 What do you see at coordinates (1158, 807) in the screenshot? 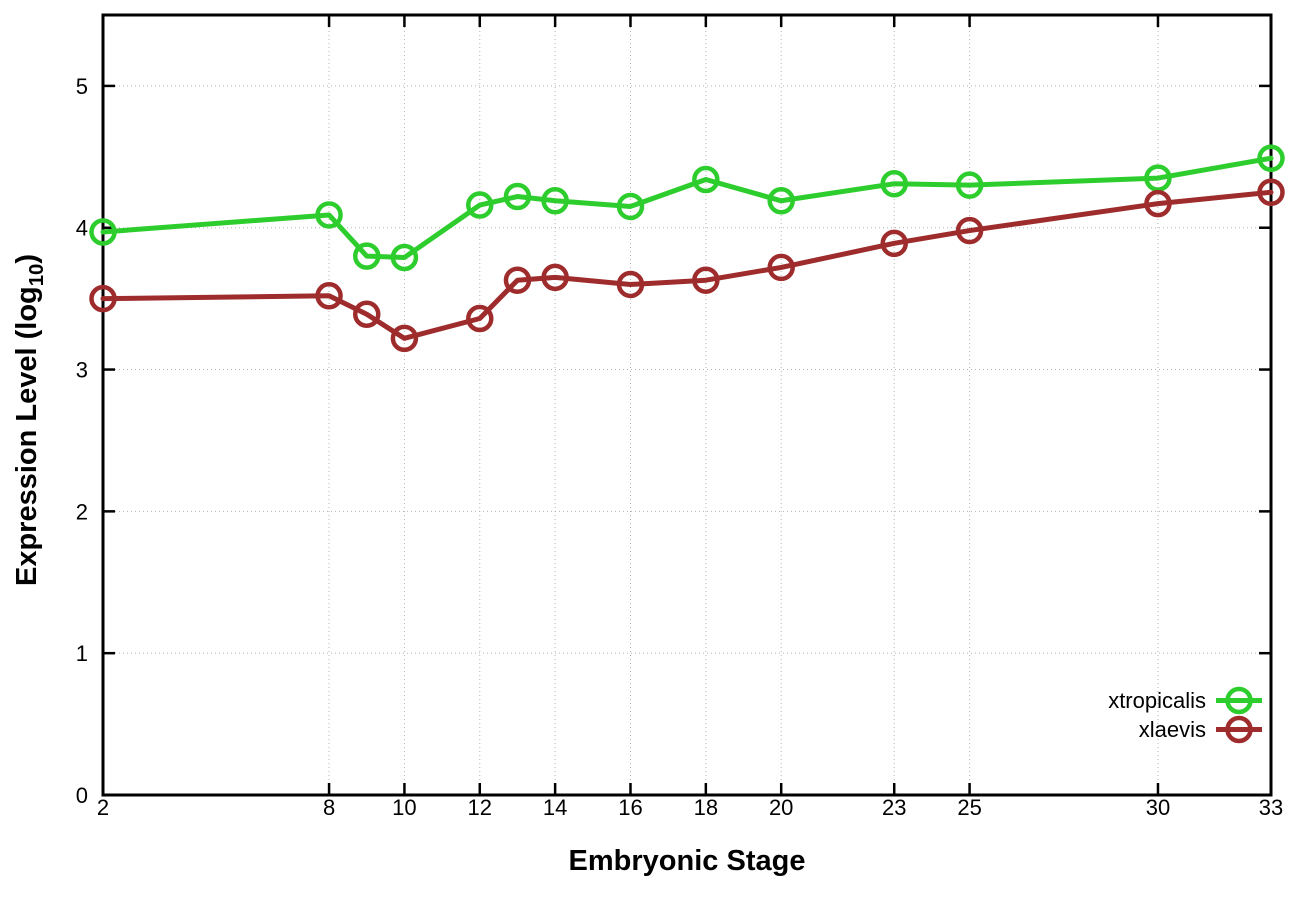
I see `x-tick-label: 30` at bounding box center [1158, 807].